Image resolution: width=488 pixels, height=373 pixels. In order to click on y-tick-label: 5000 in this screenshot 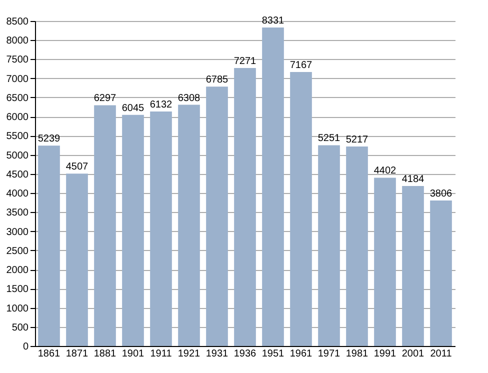, I will do `click(17, 156)`.